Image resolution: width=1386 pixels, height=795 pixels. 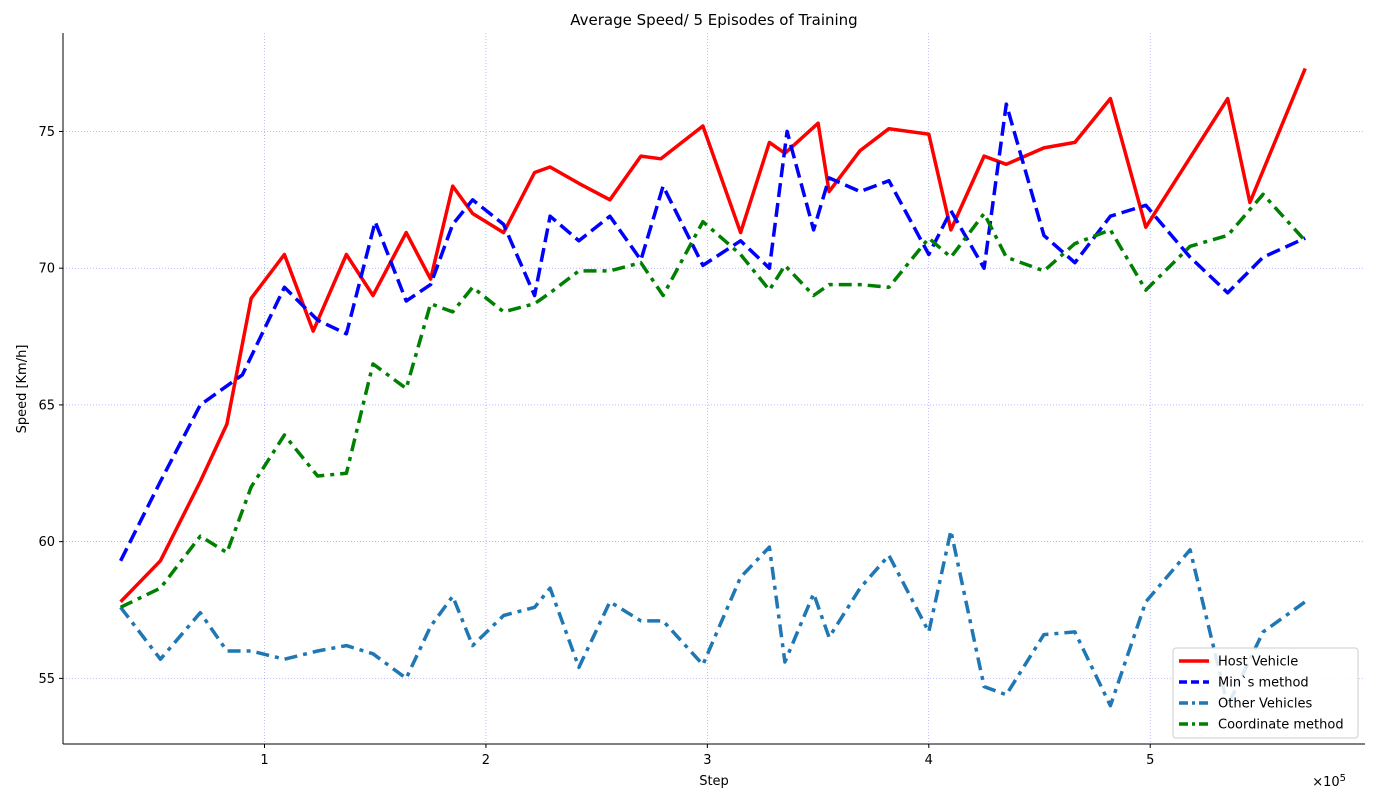 What do you see at coordinates (1329, 781) in the screenshot?
I see `x-multiplier-label: ×10⁵` at bounding box center [1329, 781].